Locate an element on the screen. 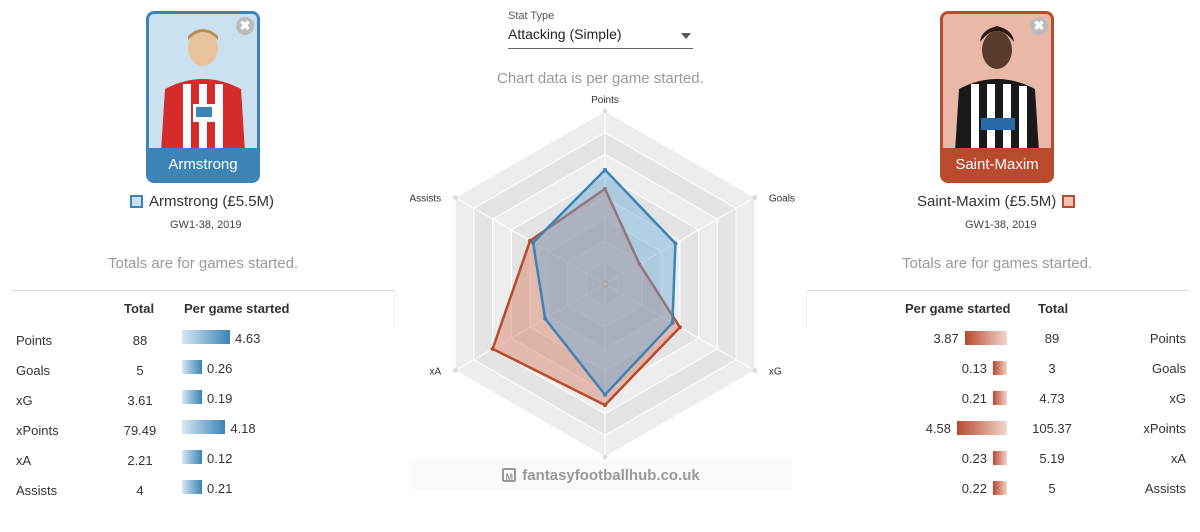  left-row-label: Points is located at coordinates (34, 340).